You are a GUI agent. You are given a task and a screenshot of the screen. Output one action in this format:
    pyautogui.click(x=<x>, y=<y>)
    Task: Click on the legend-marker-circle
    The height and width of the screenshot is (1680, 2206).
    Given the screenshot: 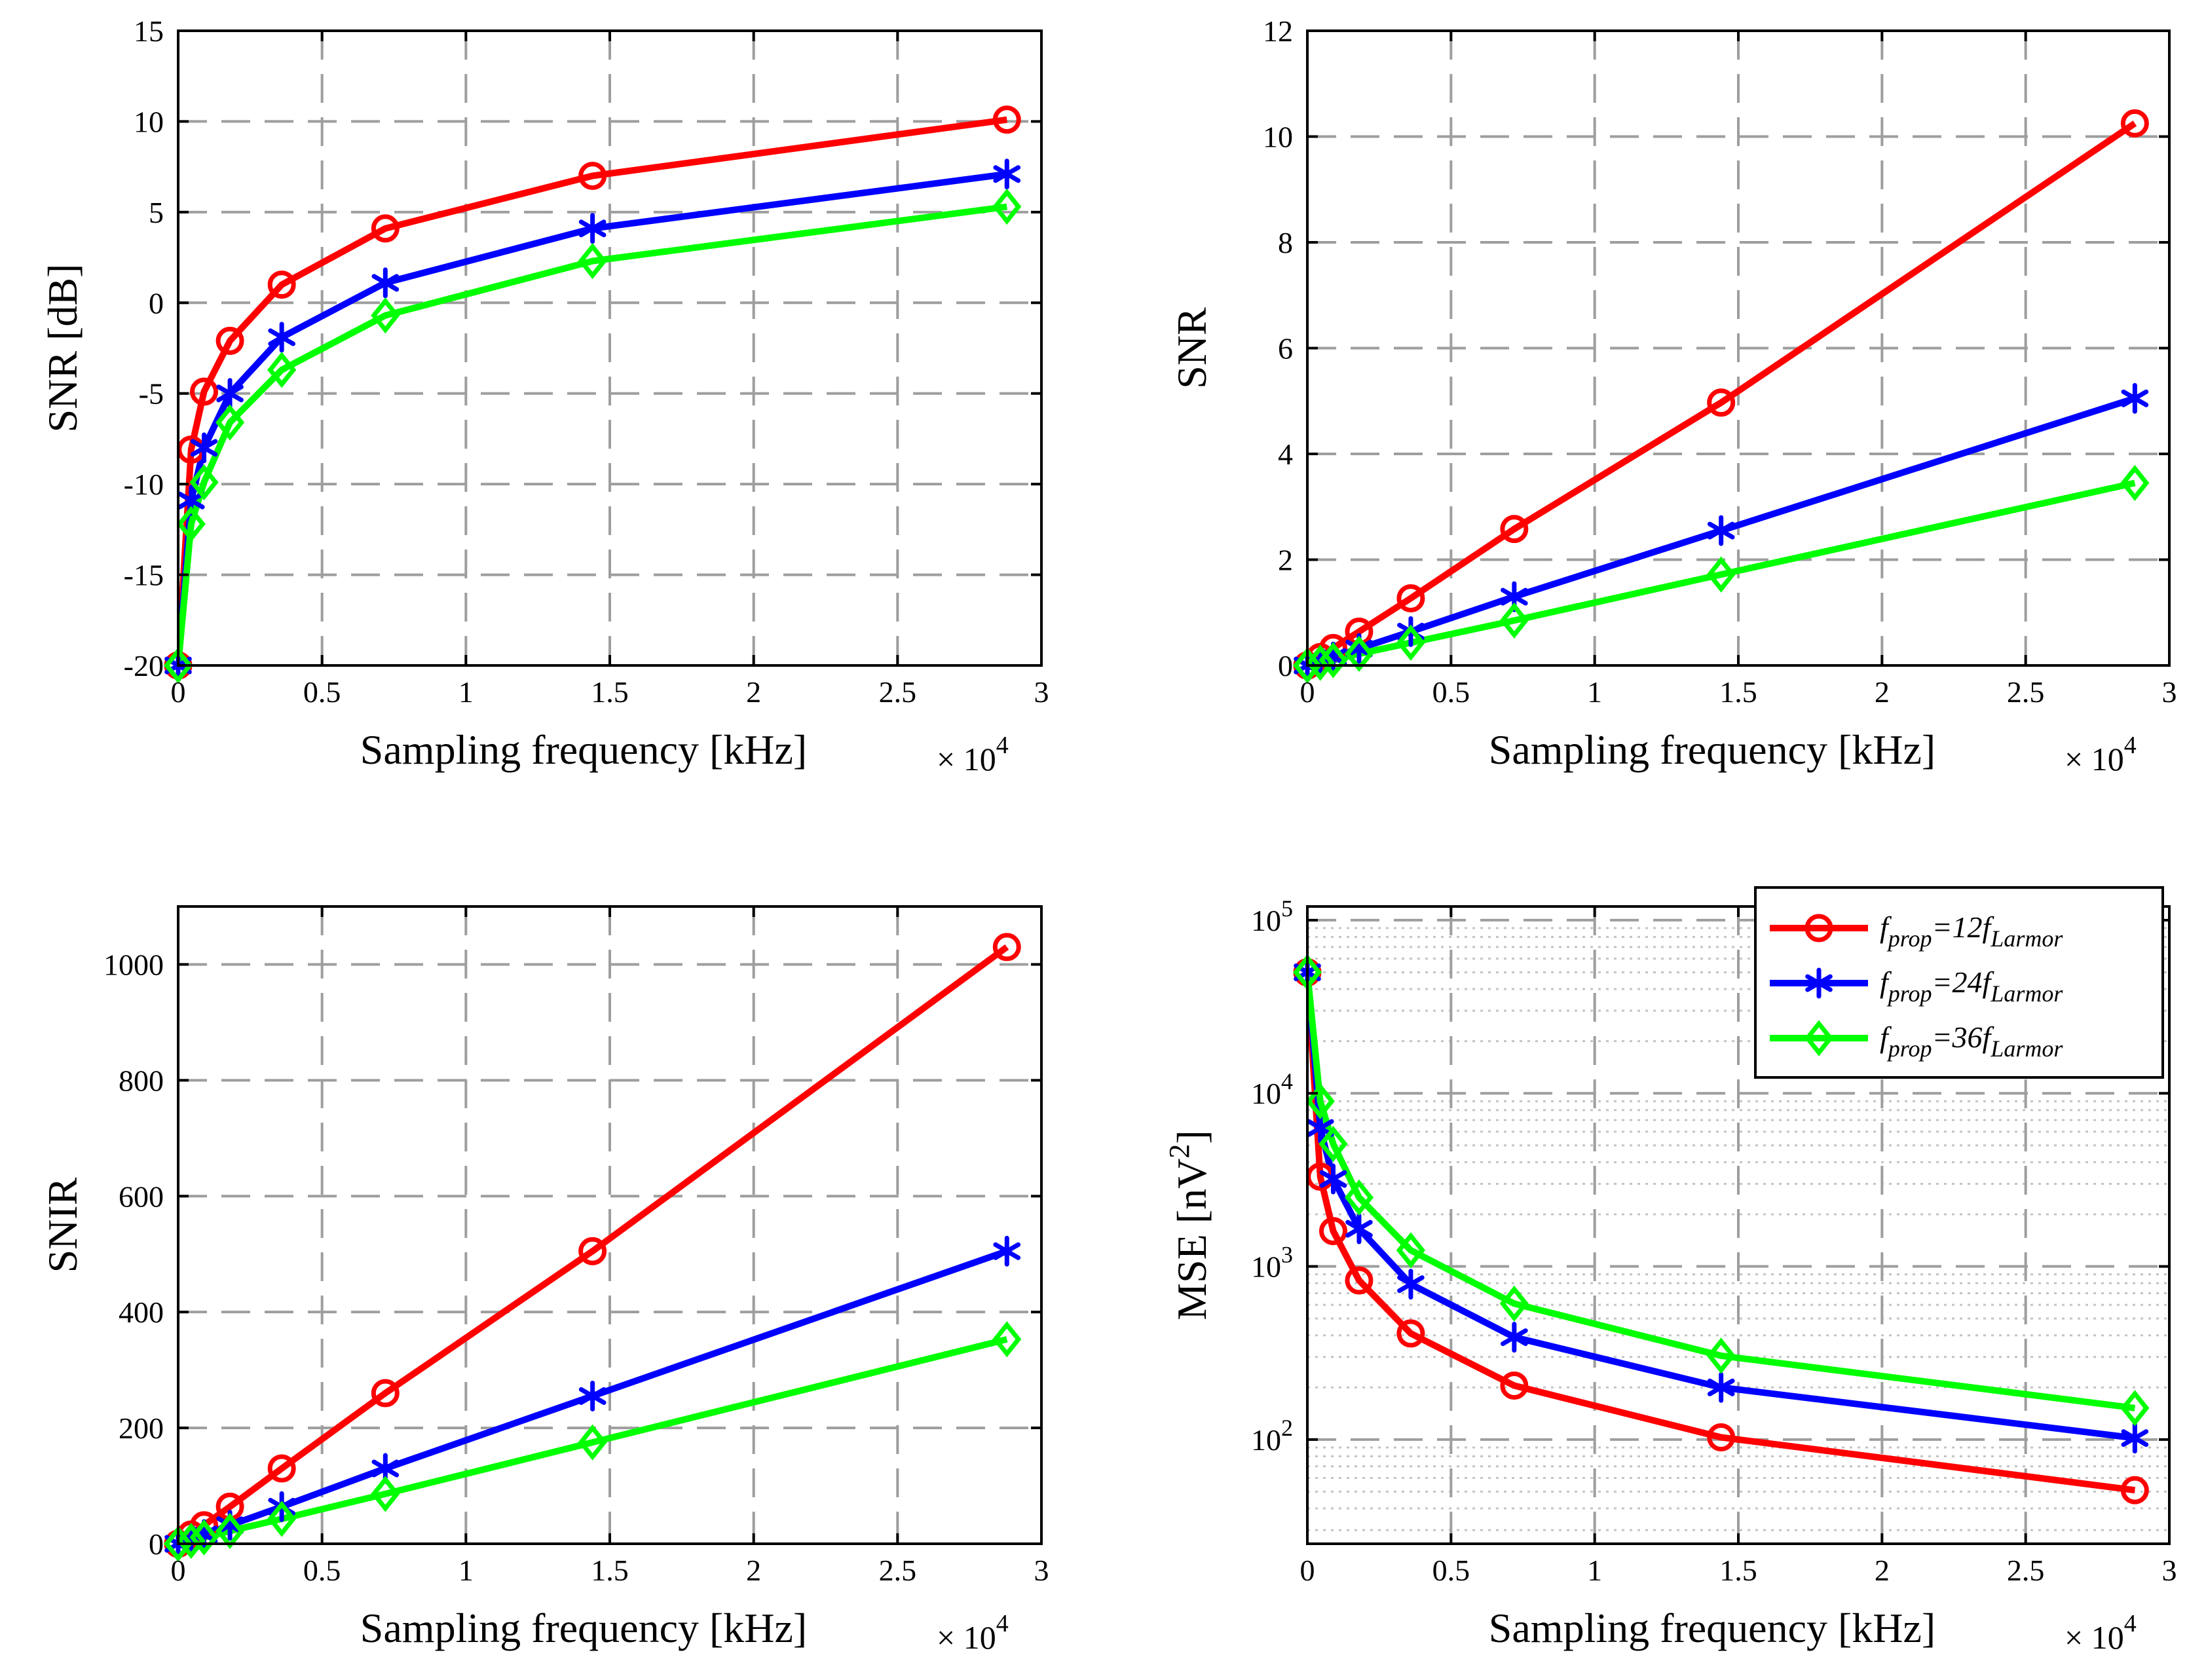 What is the action you would take?
    pyautogui.click(x=1818, y=928)
    